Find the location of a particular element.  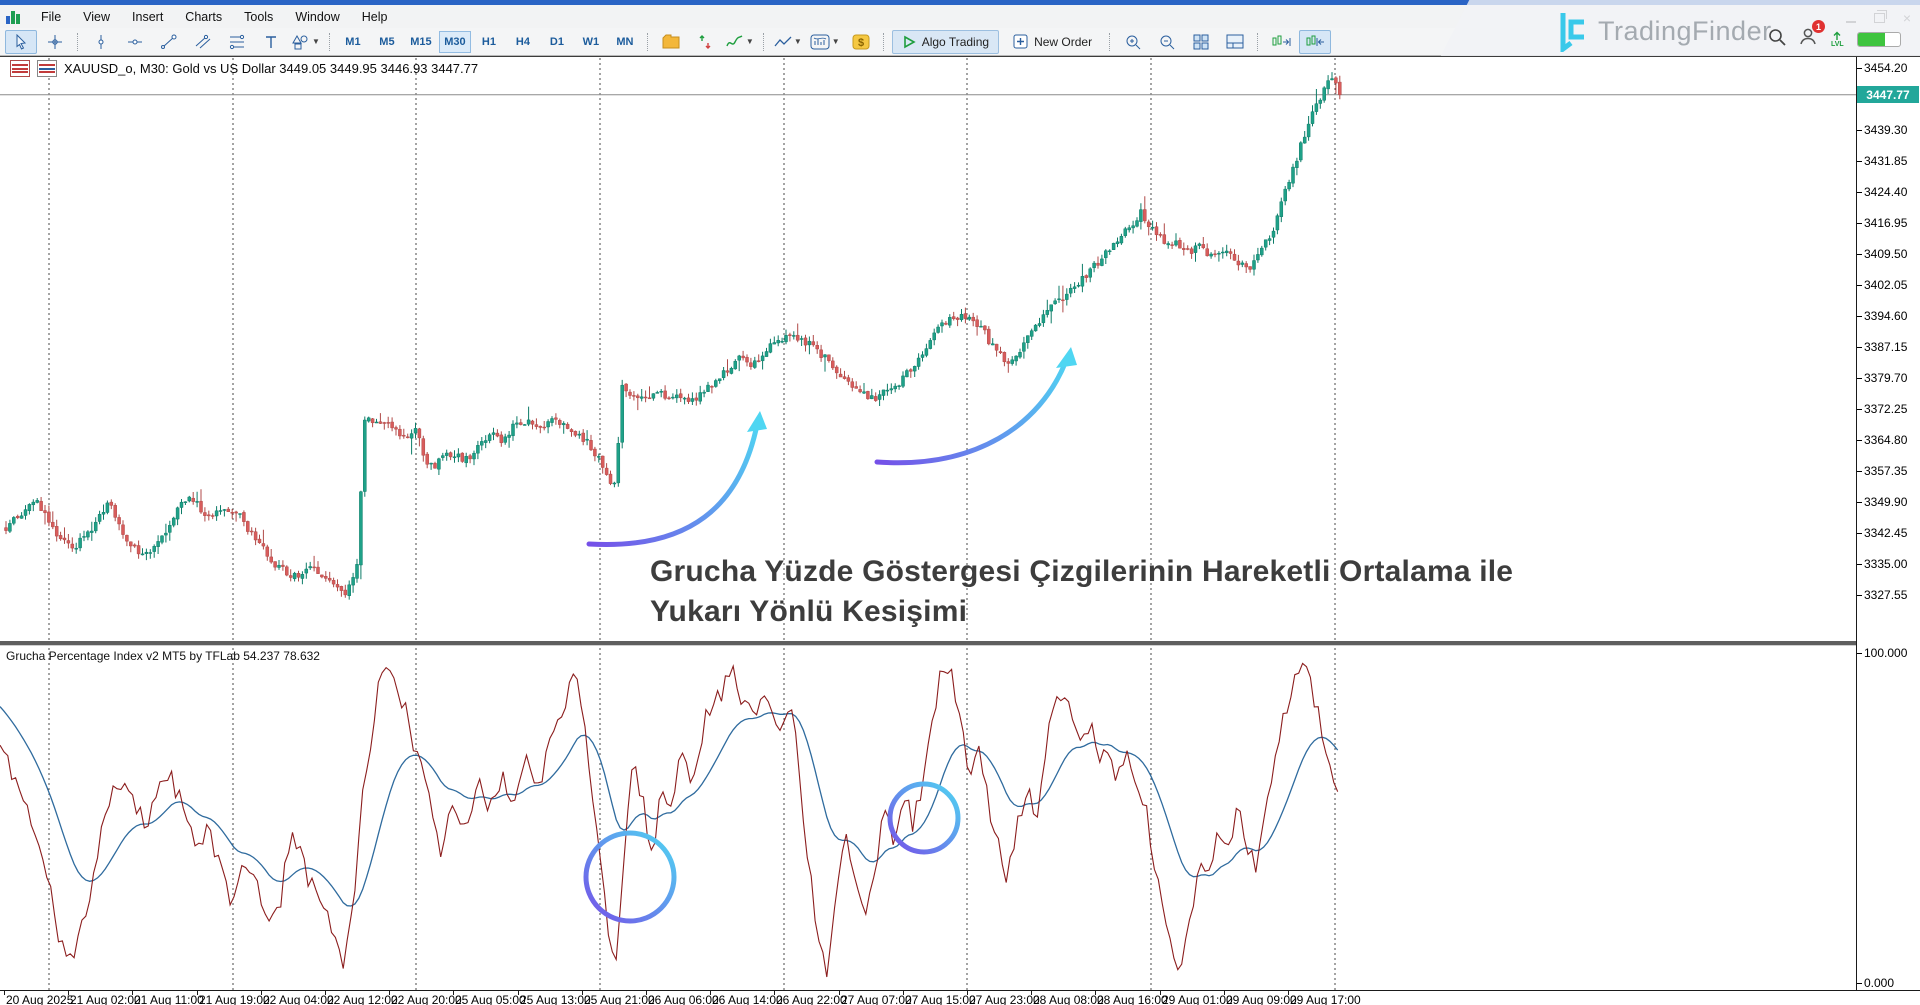

menu-item-window: Window is located at coordinates (317, 16).